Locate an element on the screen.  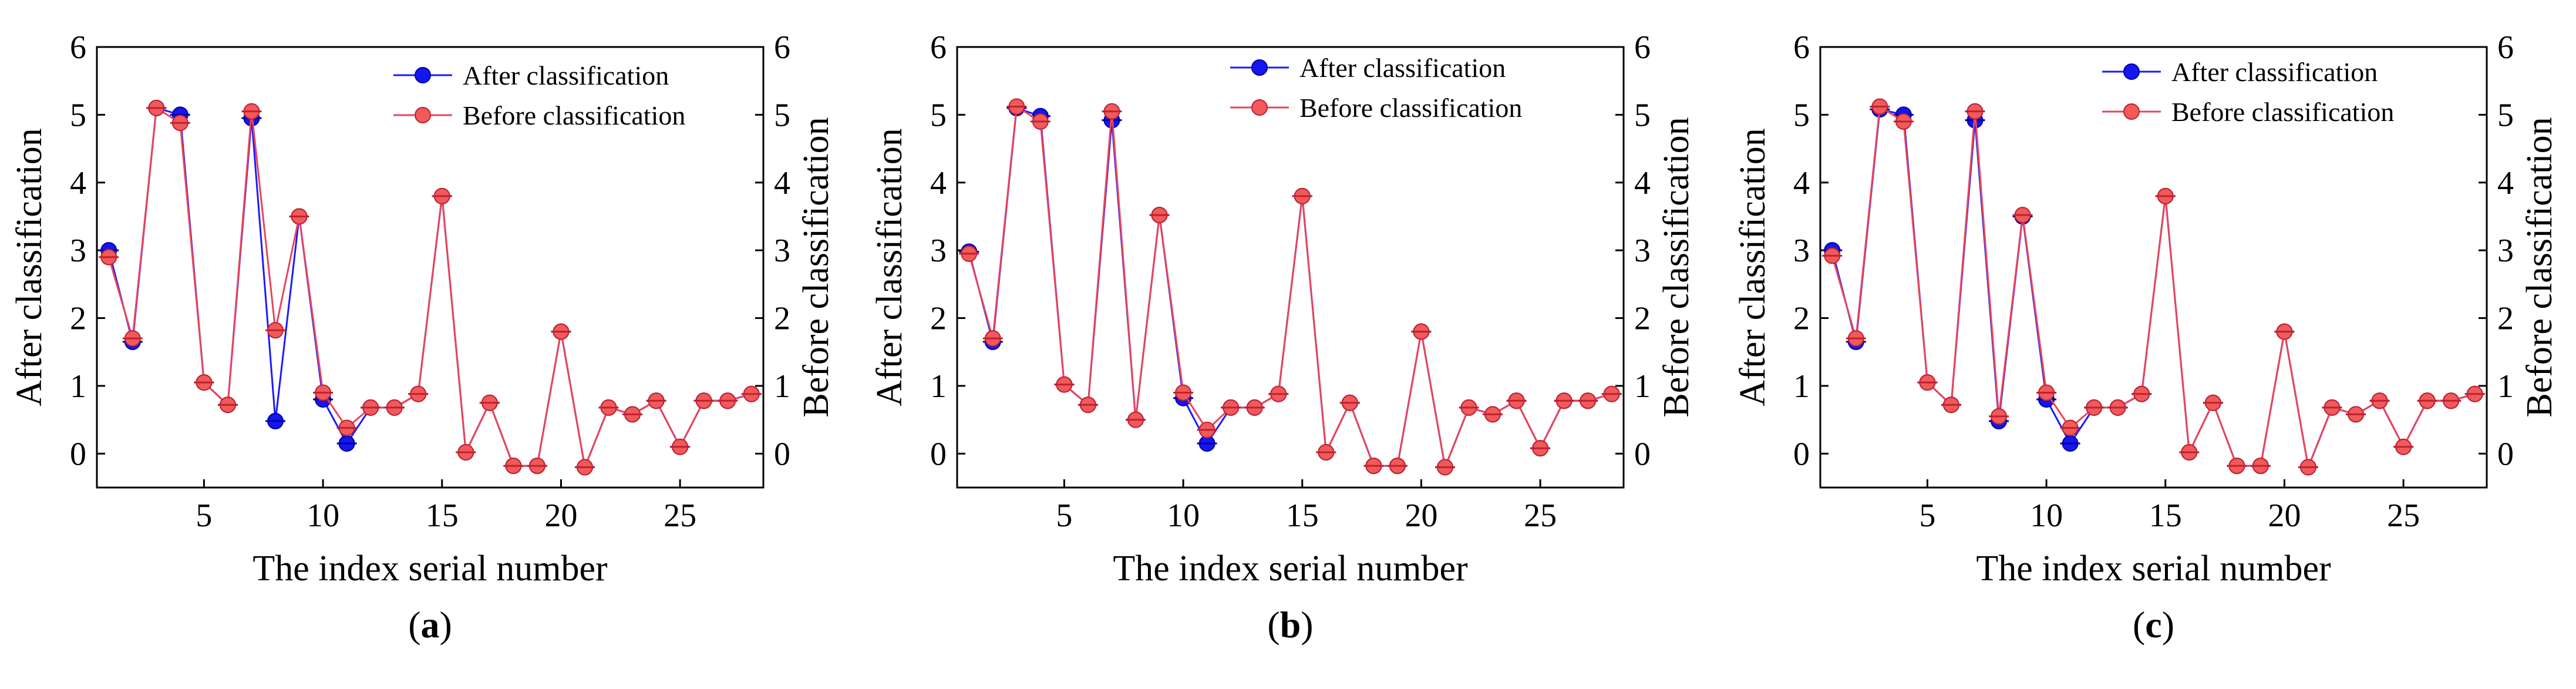
panel-label-letter: b is located at coordinates (1290, 625).